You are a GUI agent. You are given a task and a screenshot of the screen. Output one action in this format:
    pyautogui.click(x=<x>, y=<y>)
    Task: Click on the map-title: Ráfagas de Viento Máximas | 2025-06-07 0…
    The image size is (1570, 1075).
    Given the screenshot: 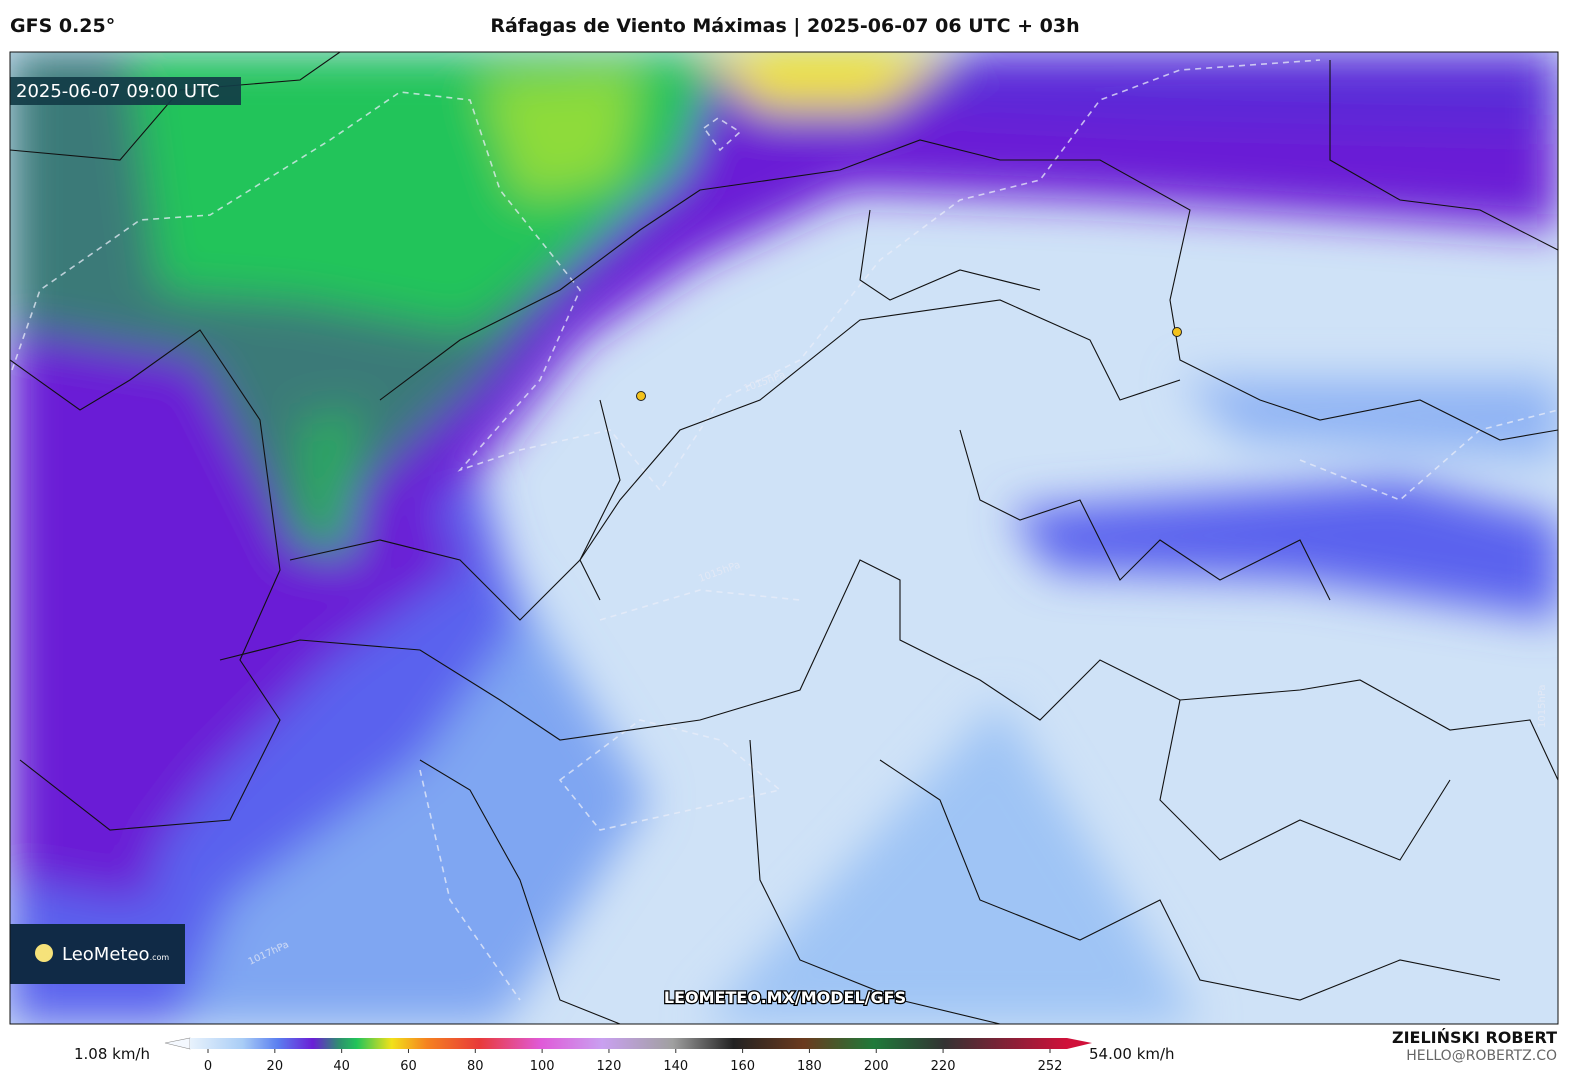 What is the action you would take?
    pyautogui.click(x=784, y=26)
    